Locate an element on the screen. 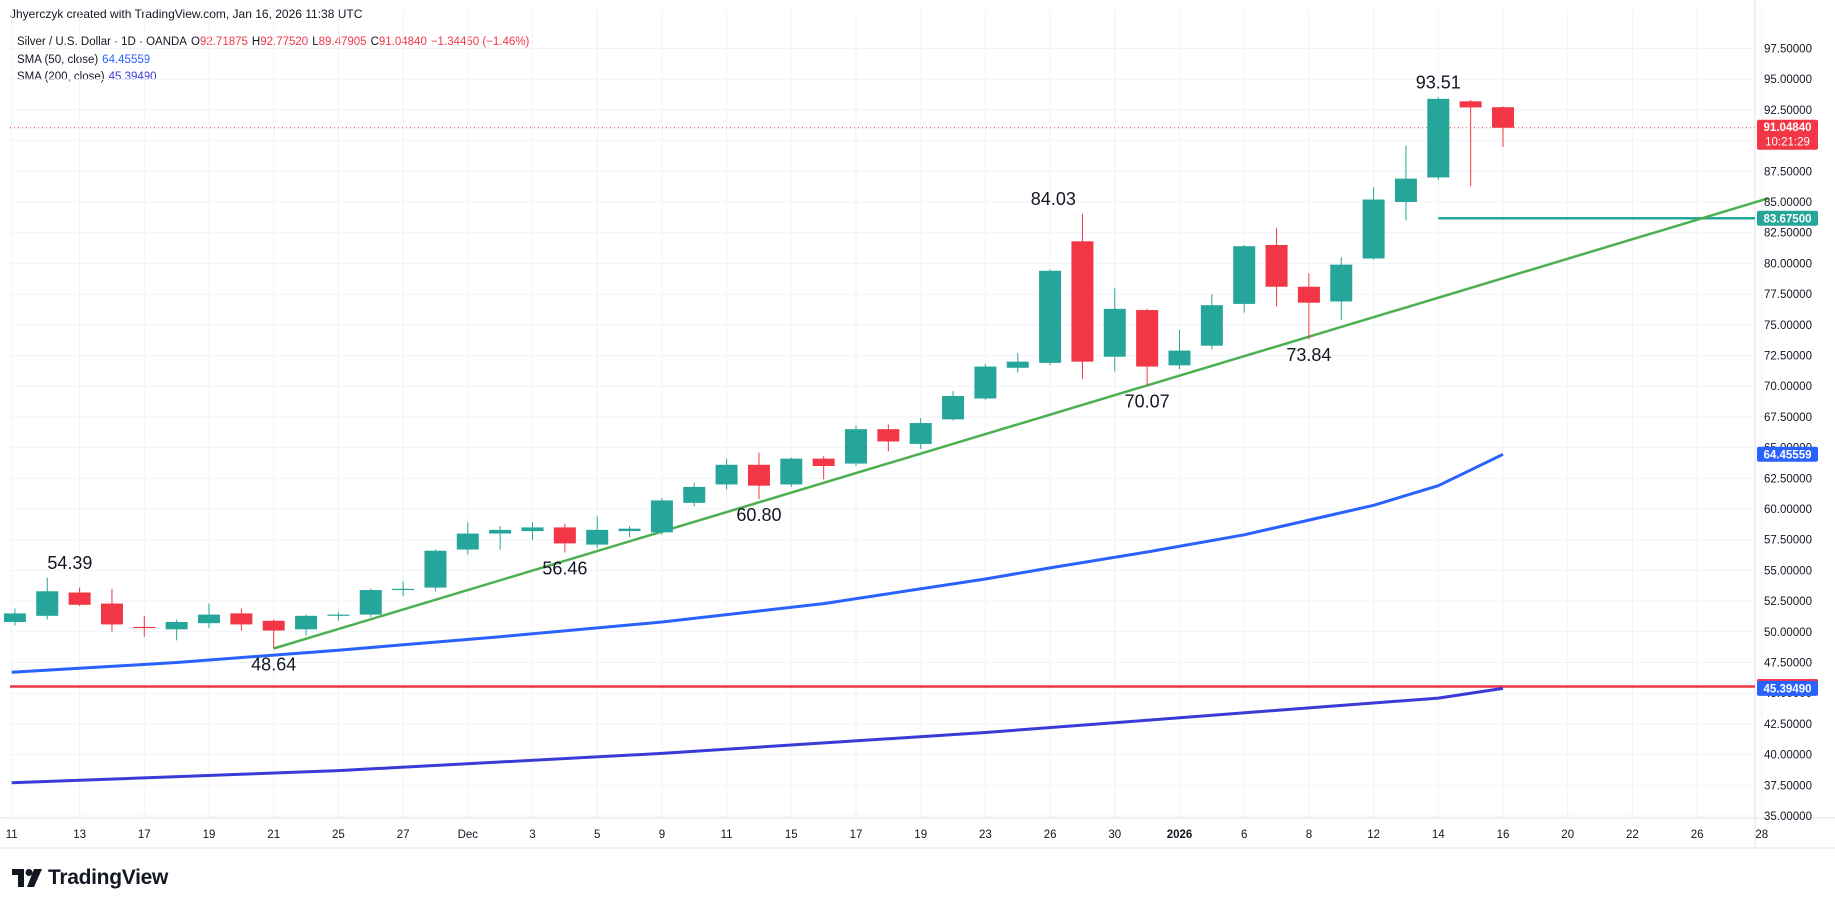 This screenshot has width=1835, height=909. y-tick-label: 52.50000 is located at coordinates (1788, 602).